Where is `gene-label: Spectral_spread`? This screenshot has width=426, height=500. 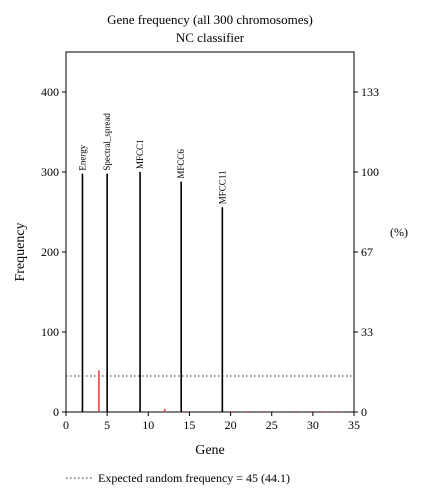
gene-label: Spectral_spread is located at coordinates (107, 142).